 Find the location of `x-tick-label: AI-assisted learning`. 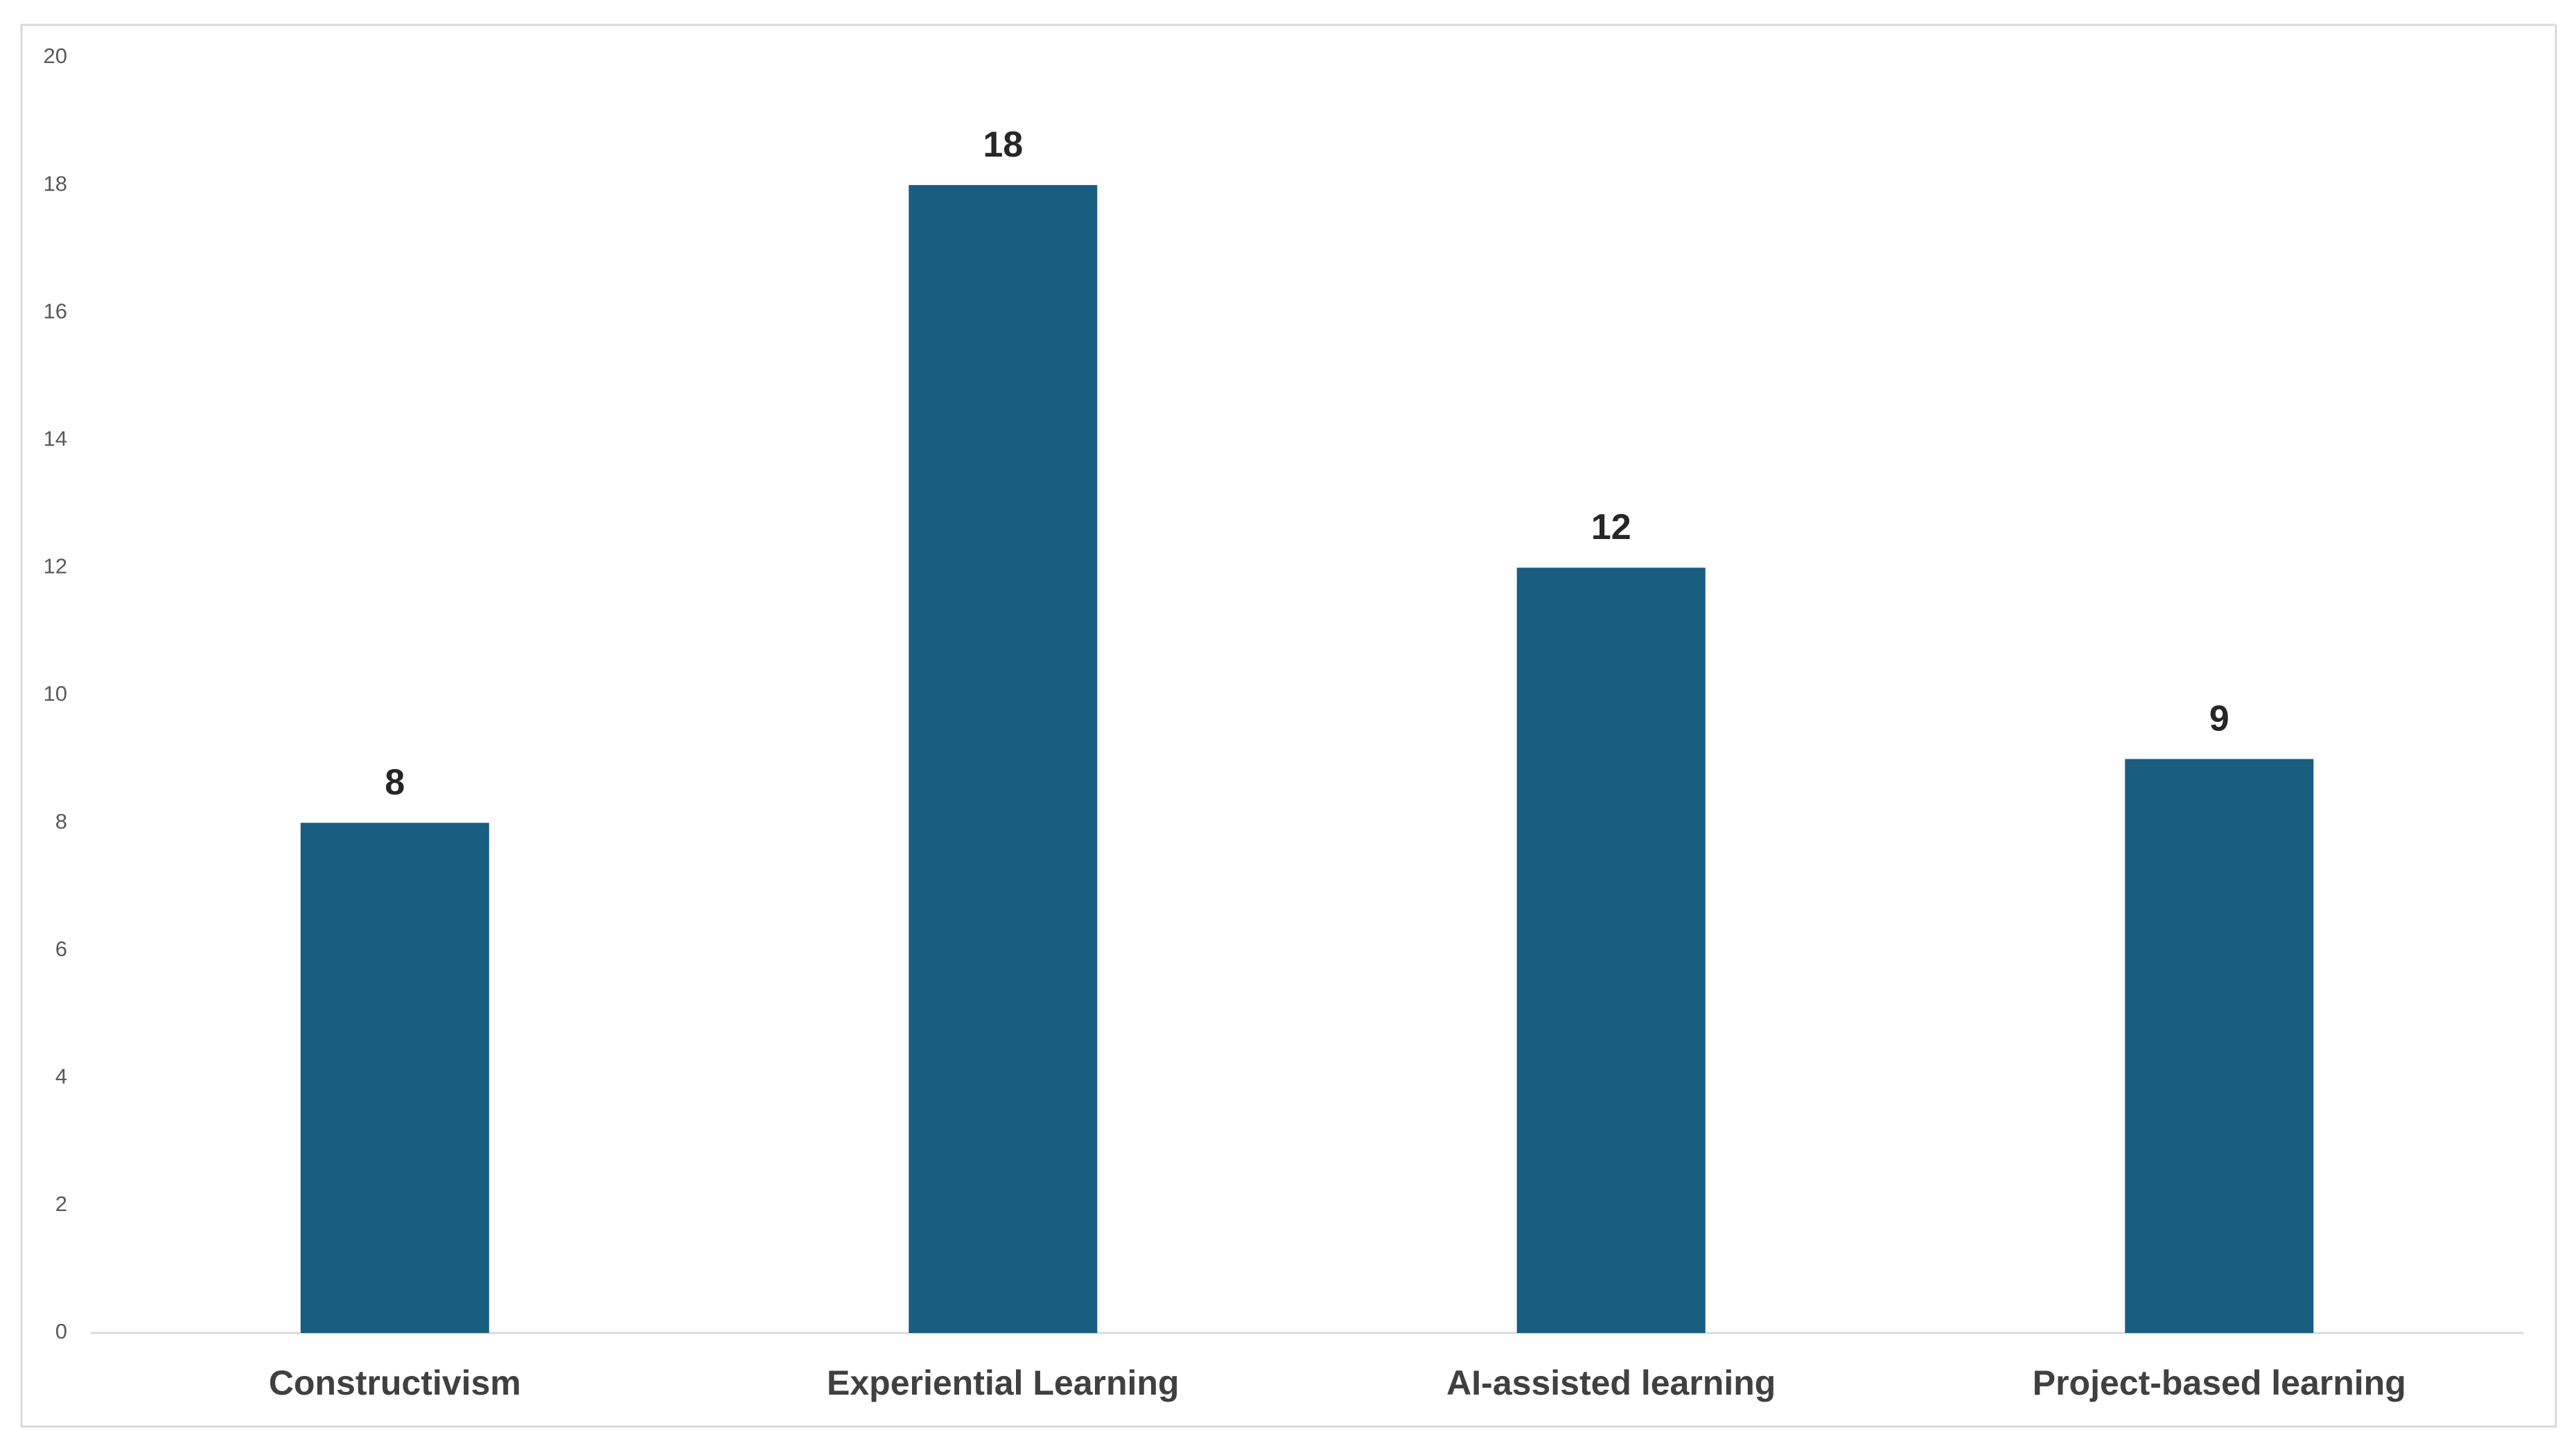

x-tick-label: AI-assisted learning is located at coordinates (1611, 1382).